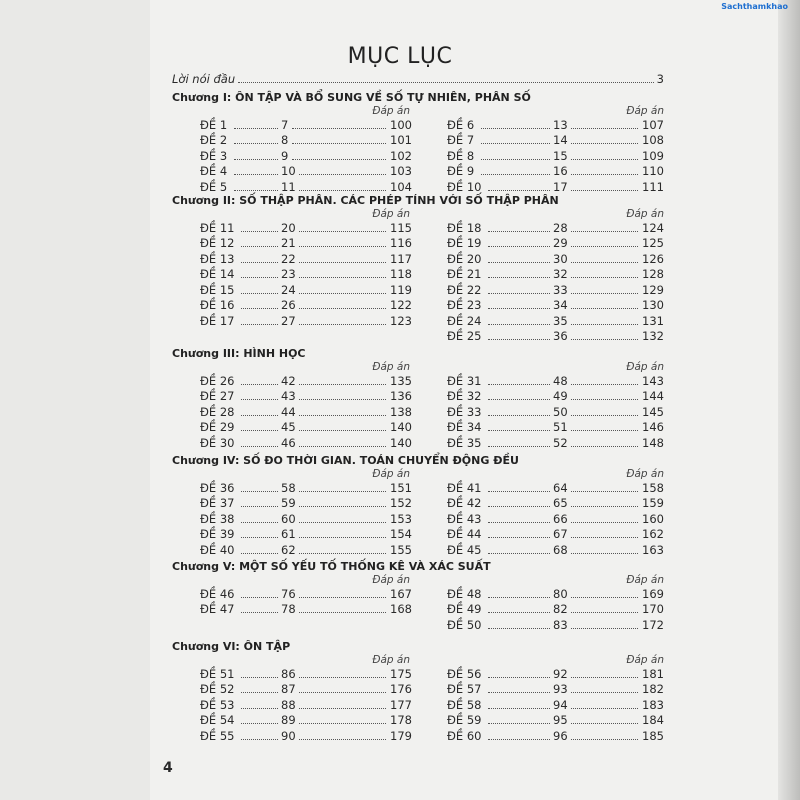 This screenshot has height=800, width=800. What do you see at coordinates (288, 518) in the screenshot?
I see `exam-page: 60` at bounding box center [288, 518].